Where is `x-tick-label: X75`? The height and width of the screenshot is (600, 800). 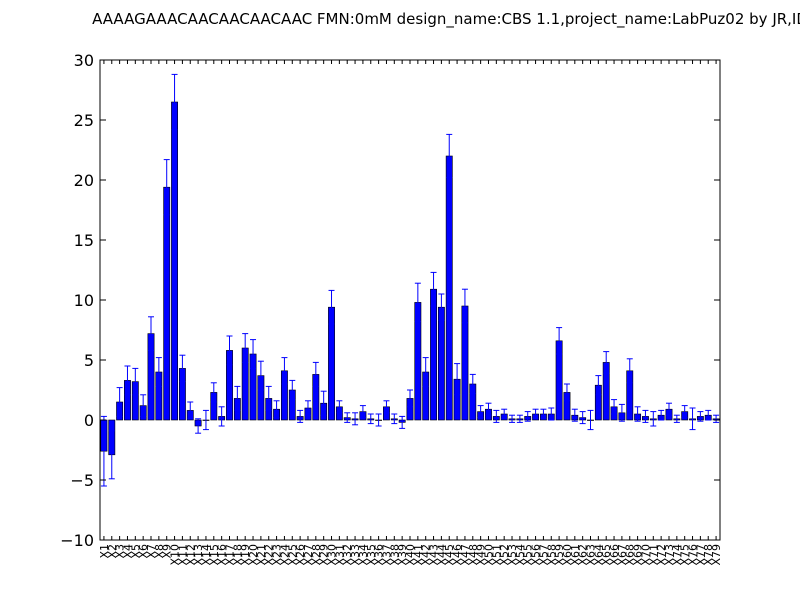
x-tick-label: X75 is located at coordinates (685, 555).